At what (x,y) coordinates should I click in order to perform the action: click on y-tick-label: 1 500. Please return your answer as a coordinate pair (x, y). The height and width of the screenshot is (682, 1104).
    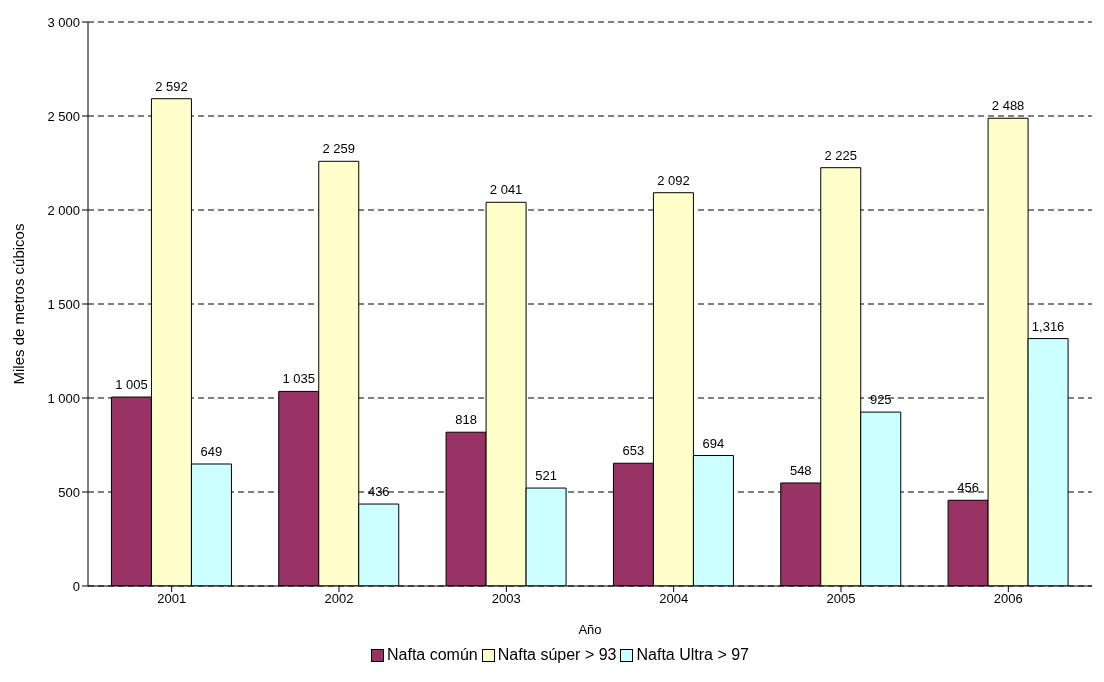
    Looking at the image, I should click on (63, 304).